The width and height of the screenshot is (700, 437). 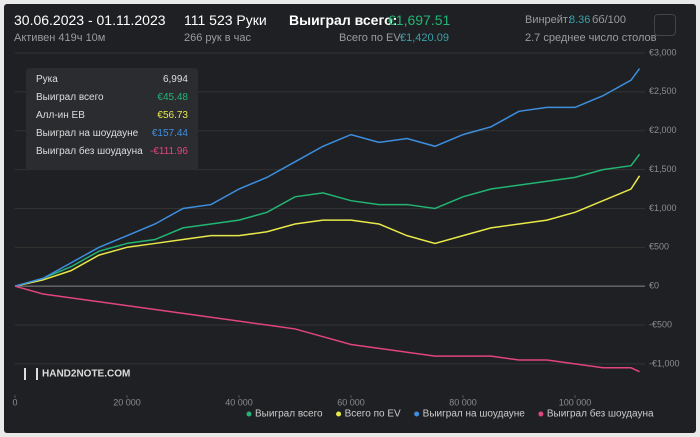 I want to click on legend-label: Выиграл на шоудауне, so click(x=474, y=414).